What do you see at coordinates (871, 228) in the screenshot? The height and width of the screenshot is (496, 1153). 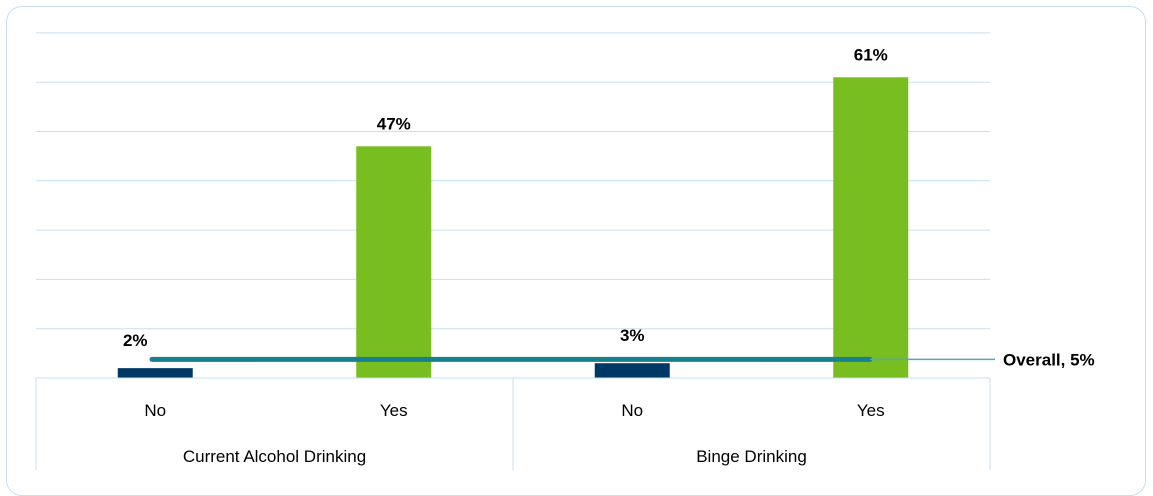 I see `bar-binge-yes` at bounding box center [871, 228].